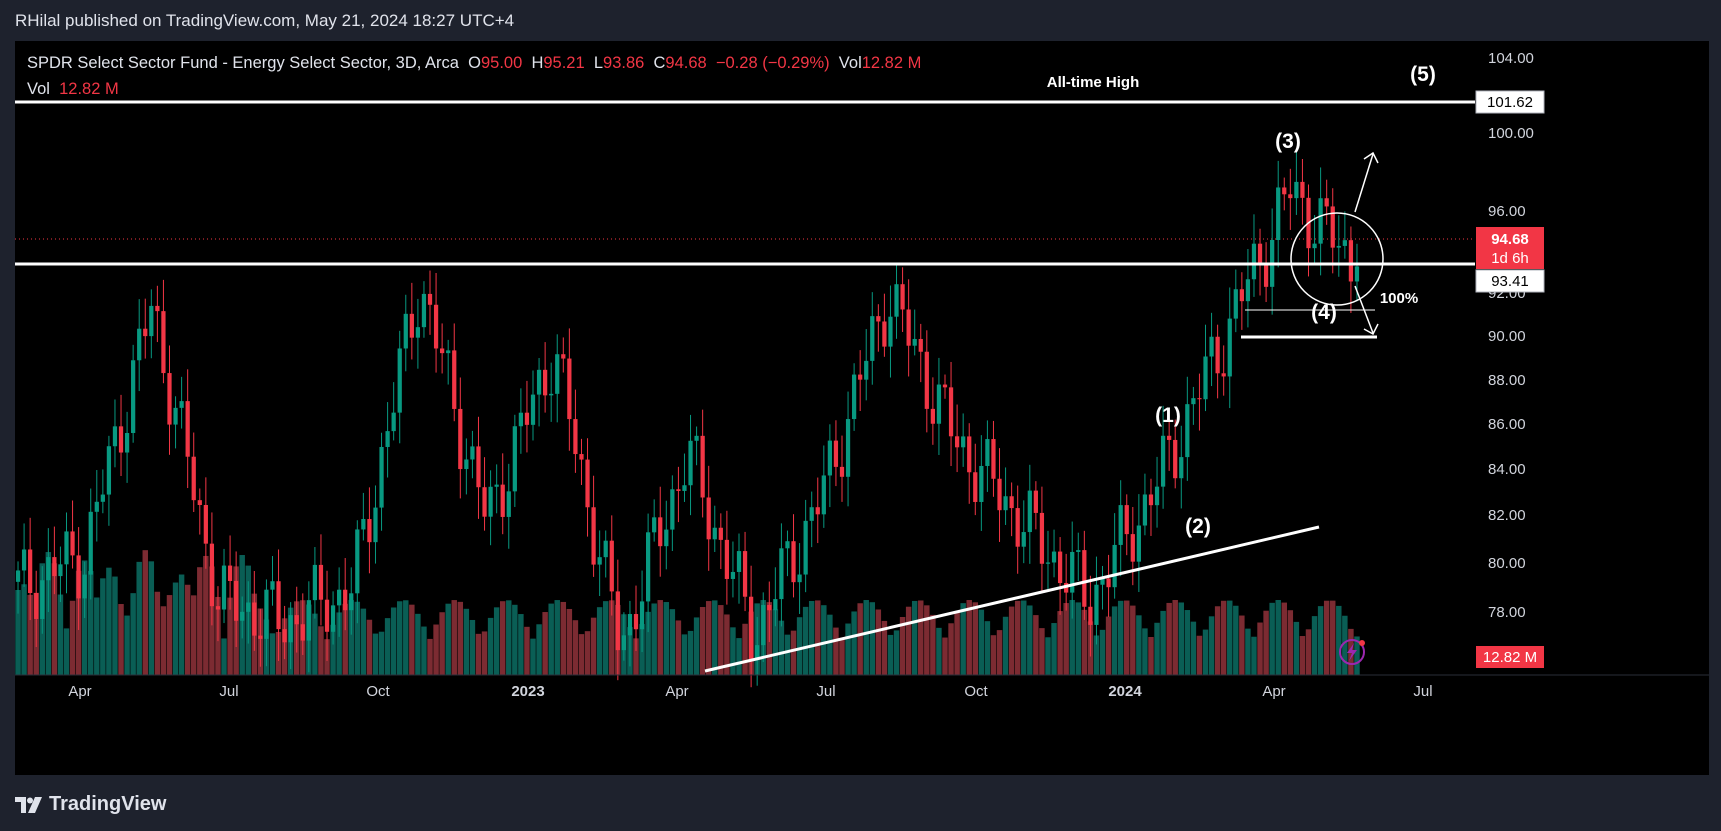 The width and height of the screenshot is (1721, 831). What do you see at coordinates (1507, 424) in the screenshot?
I see `y-tick-label: 86.00` at bounding box center [1507, 424].